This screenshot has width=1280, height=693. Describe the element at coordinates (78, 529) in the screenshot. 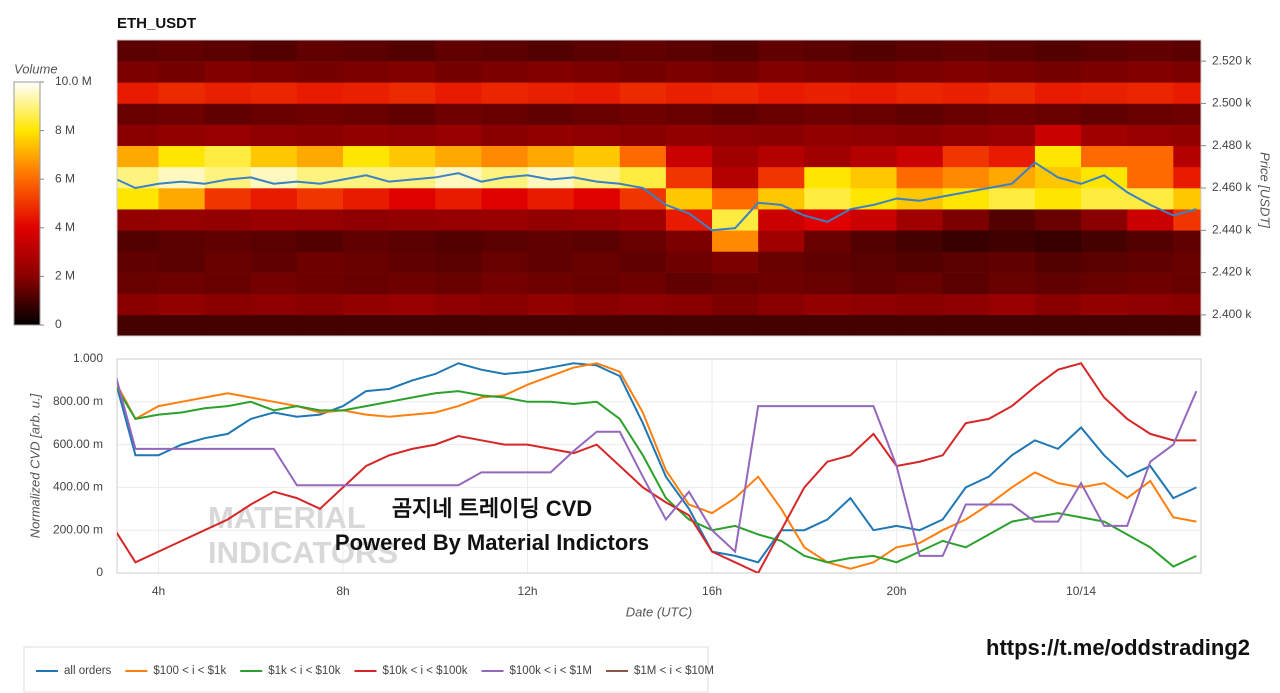

I see `y-tick-label: 200.00 m` at that location.